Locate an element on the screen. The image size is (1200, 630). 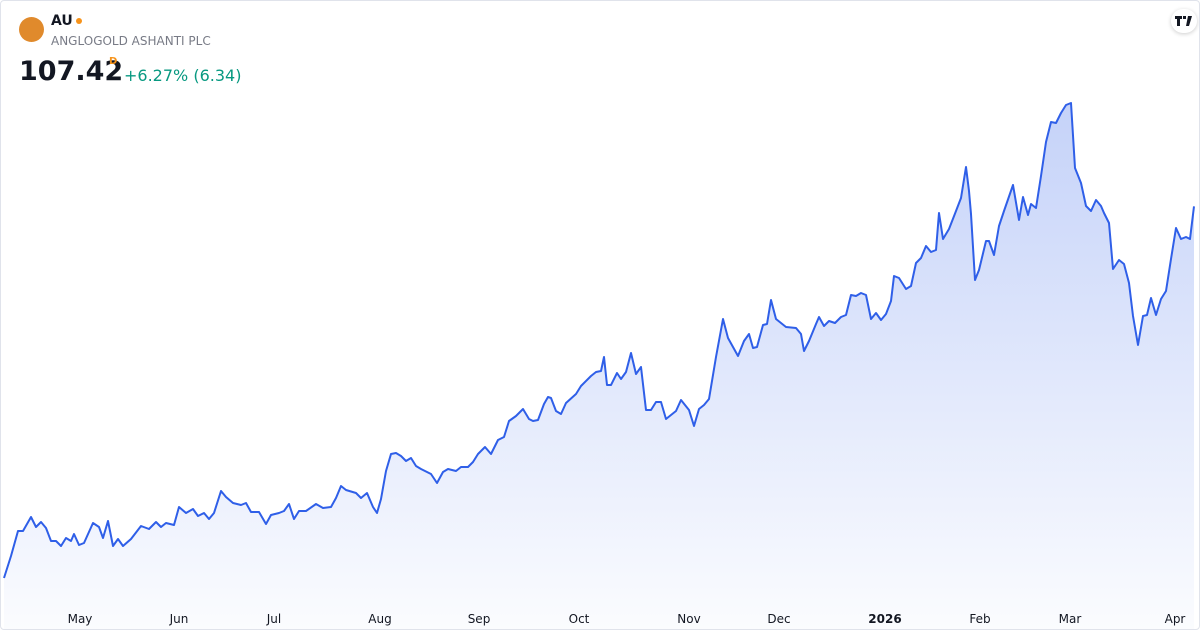
x-tick-label: 2026 is located at coordinates (884, 619).